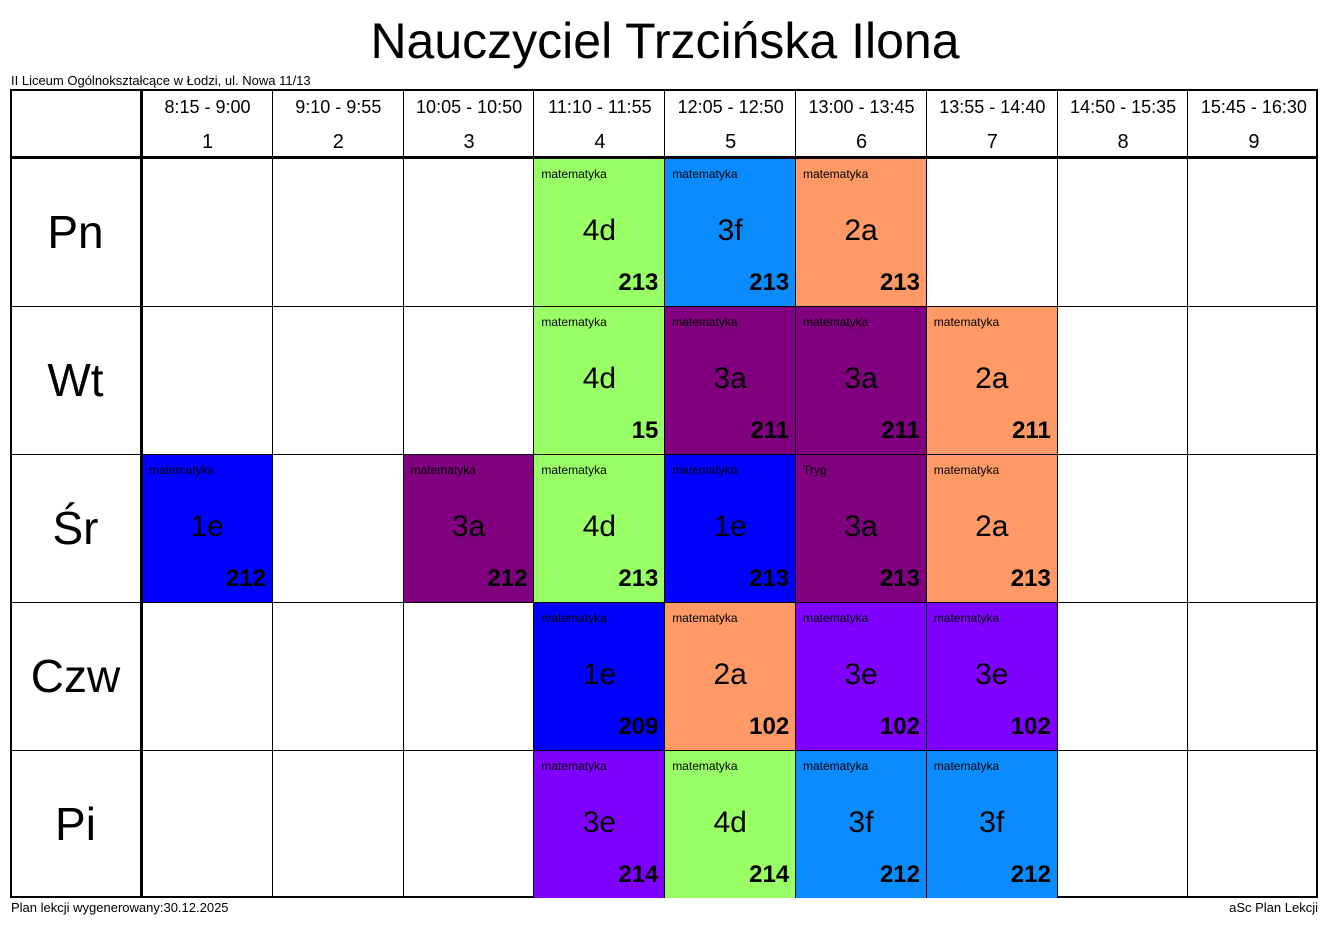  Describe the element at coordinates (75, 528) in the screenshot. I see `day-label: Śr` at that location.